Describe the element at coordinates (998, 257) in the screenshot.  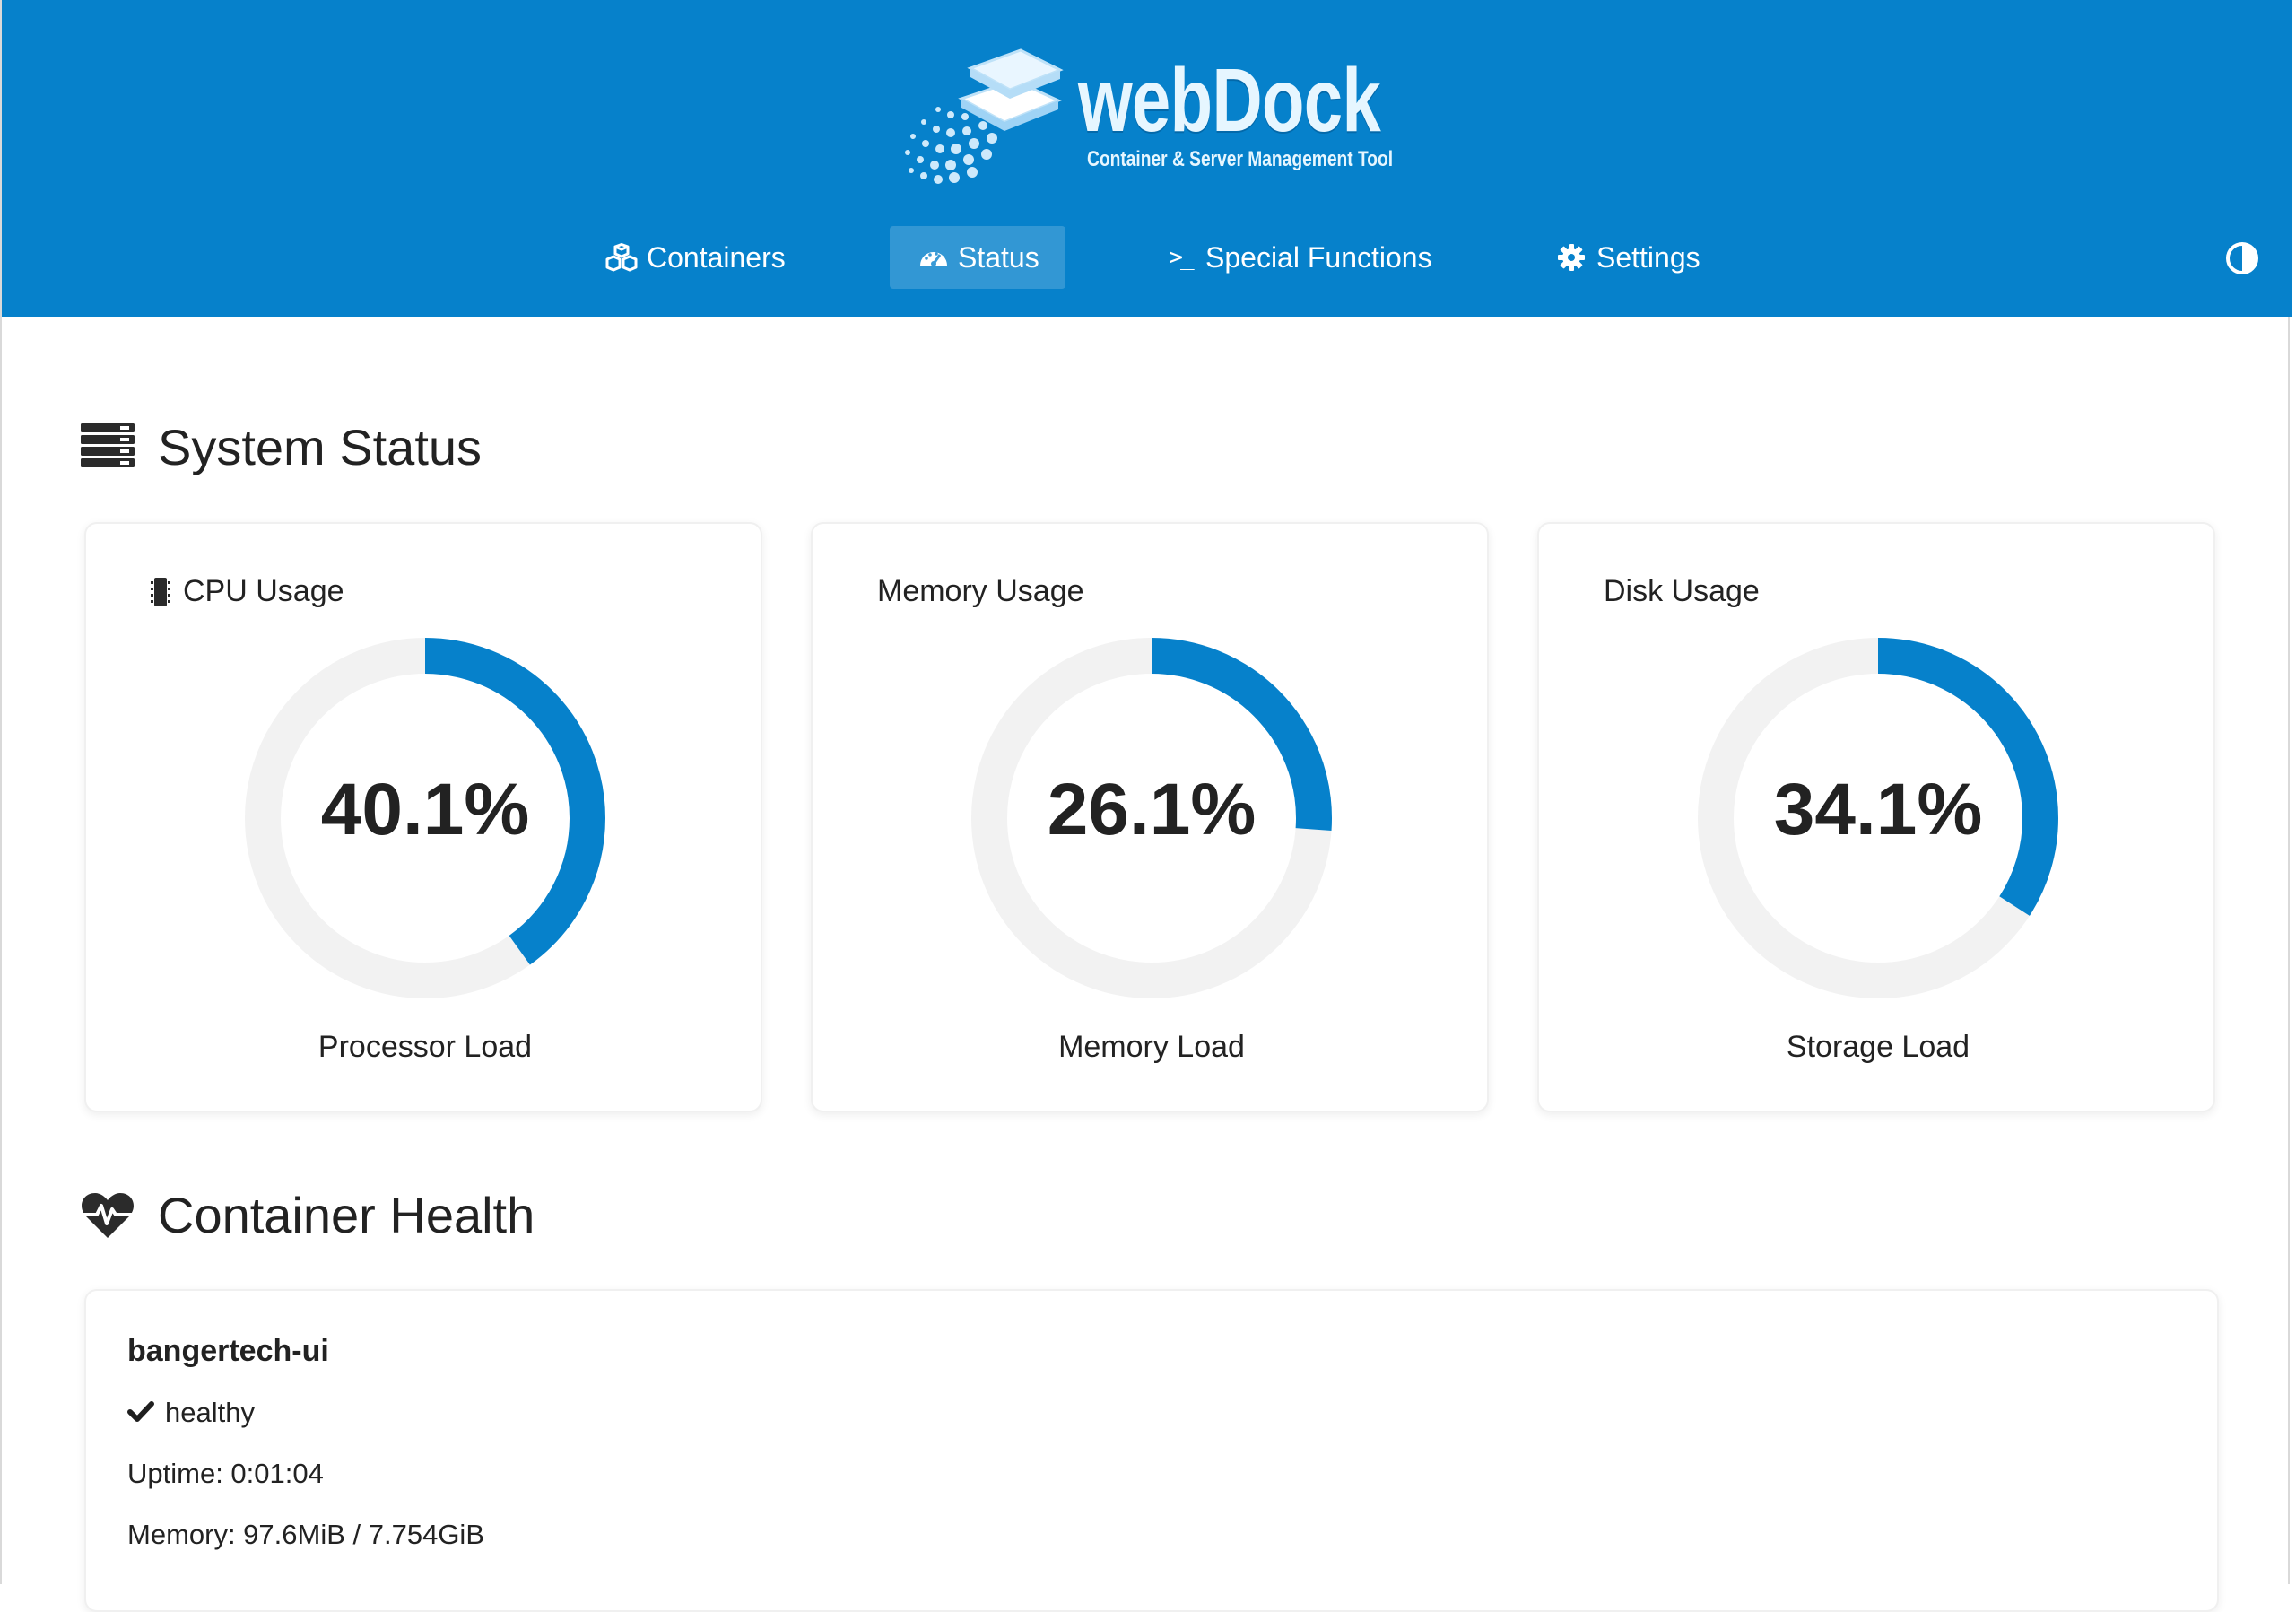
I see `nav-status-label: Status` at that location.